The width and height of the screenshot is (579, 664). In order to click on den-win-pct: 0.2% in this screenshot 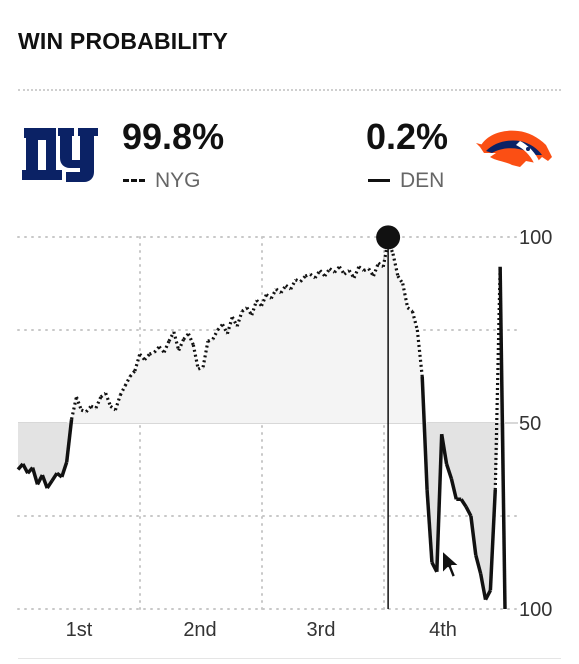, I will do `click(407, 136)`.